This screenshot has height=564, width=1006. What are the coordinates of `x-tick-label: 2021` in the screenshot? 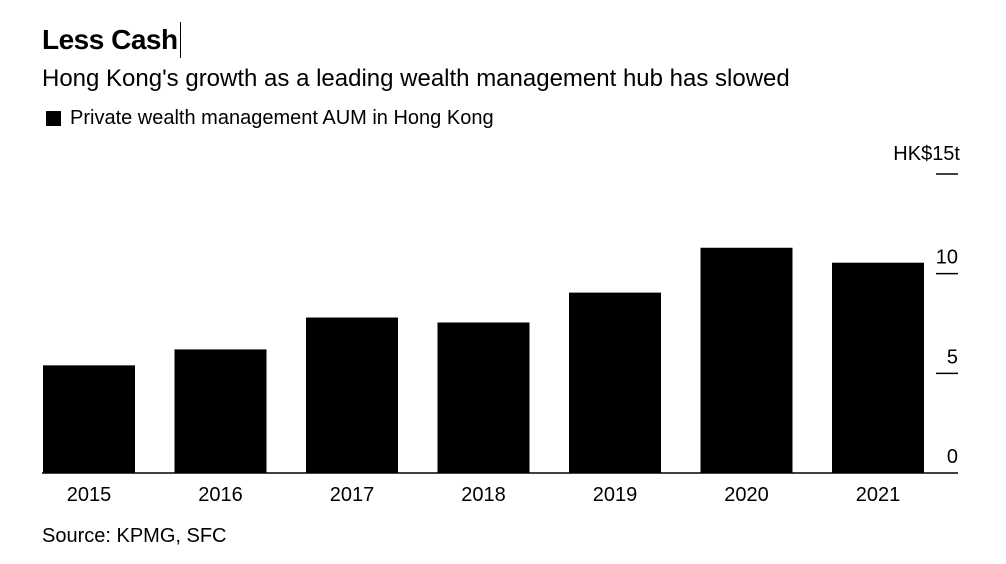 It's located at (878, 495).